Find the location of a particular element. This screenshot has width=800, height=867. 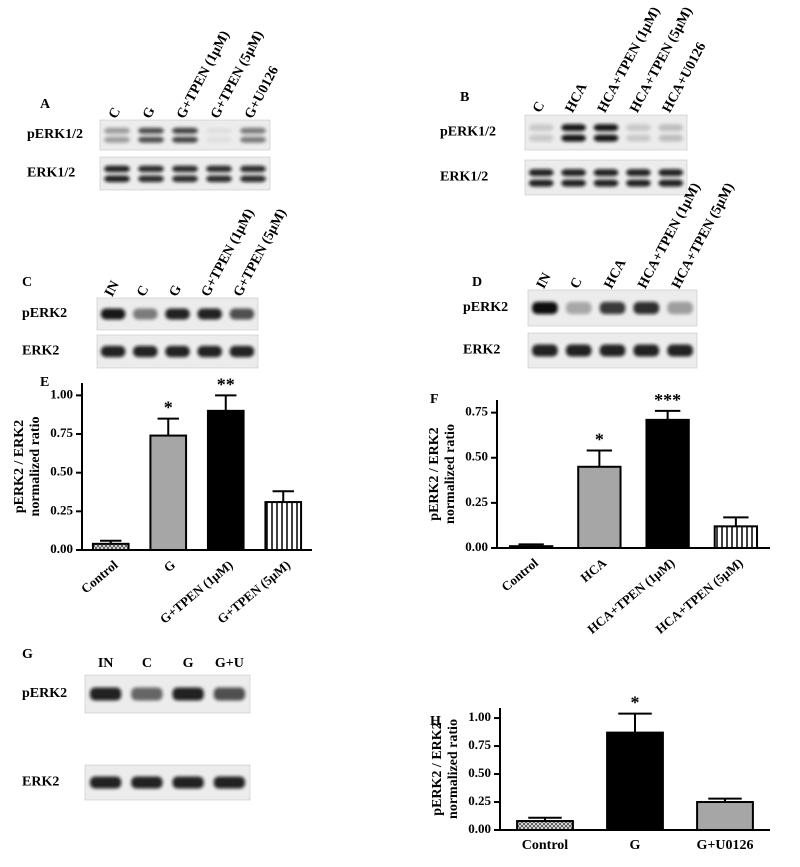

x-tick-label: G+U0126 is located at coordinates (725, 845).